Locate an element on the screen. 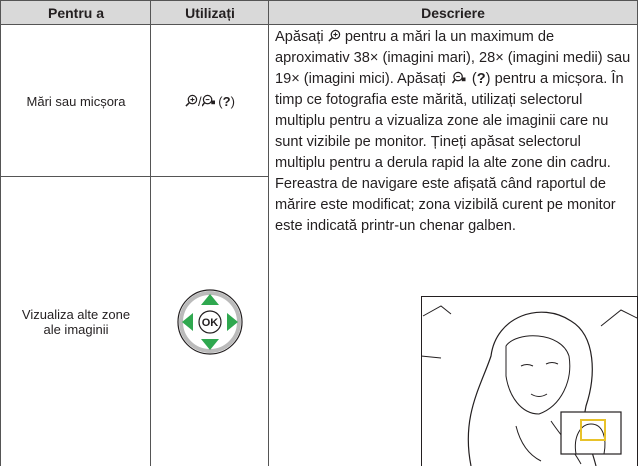 The width and height of the screenshot is (638, 466). control-text: / (?) is located at coordinates (210, 101).